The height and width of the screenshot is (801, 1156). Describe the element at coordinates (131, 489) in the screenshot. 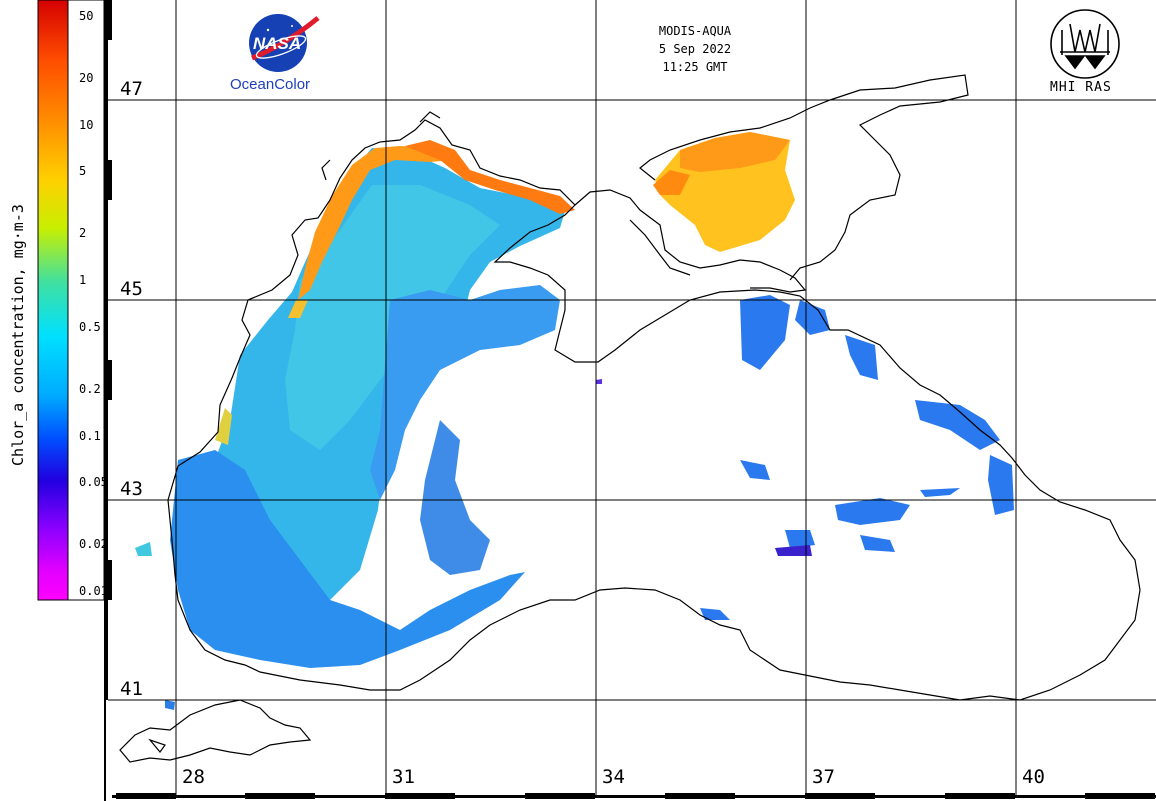

I see `lat-label-43: 43` at that location.